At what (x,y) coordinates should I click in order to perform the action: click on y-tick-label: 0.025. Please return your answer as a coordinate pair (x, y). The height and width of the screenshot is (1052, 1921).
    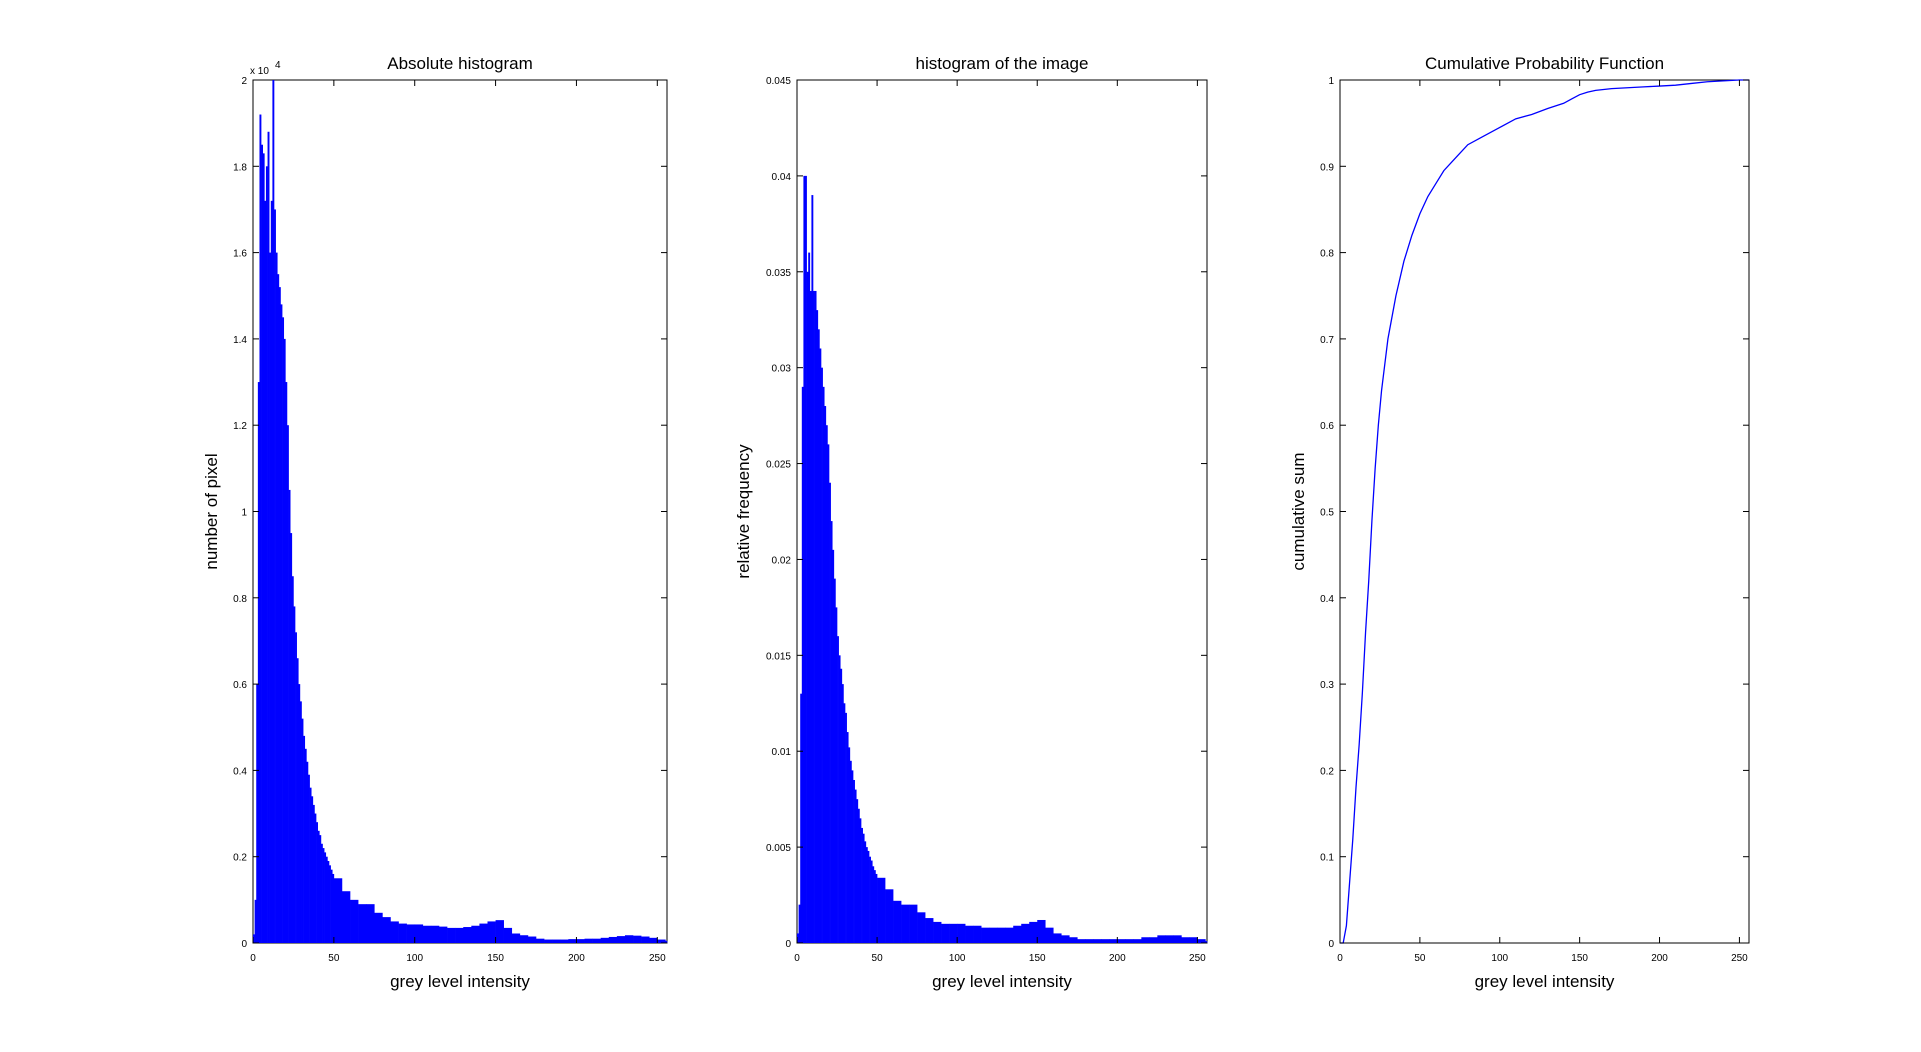
    Looking at the image, I should click on (778, 465).